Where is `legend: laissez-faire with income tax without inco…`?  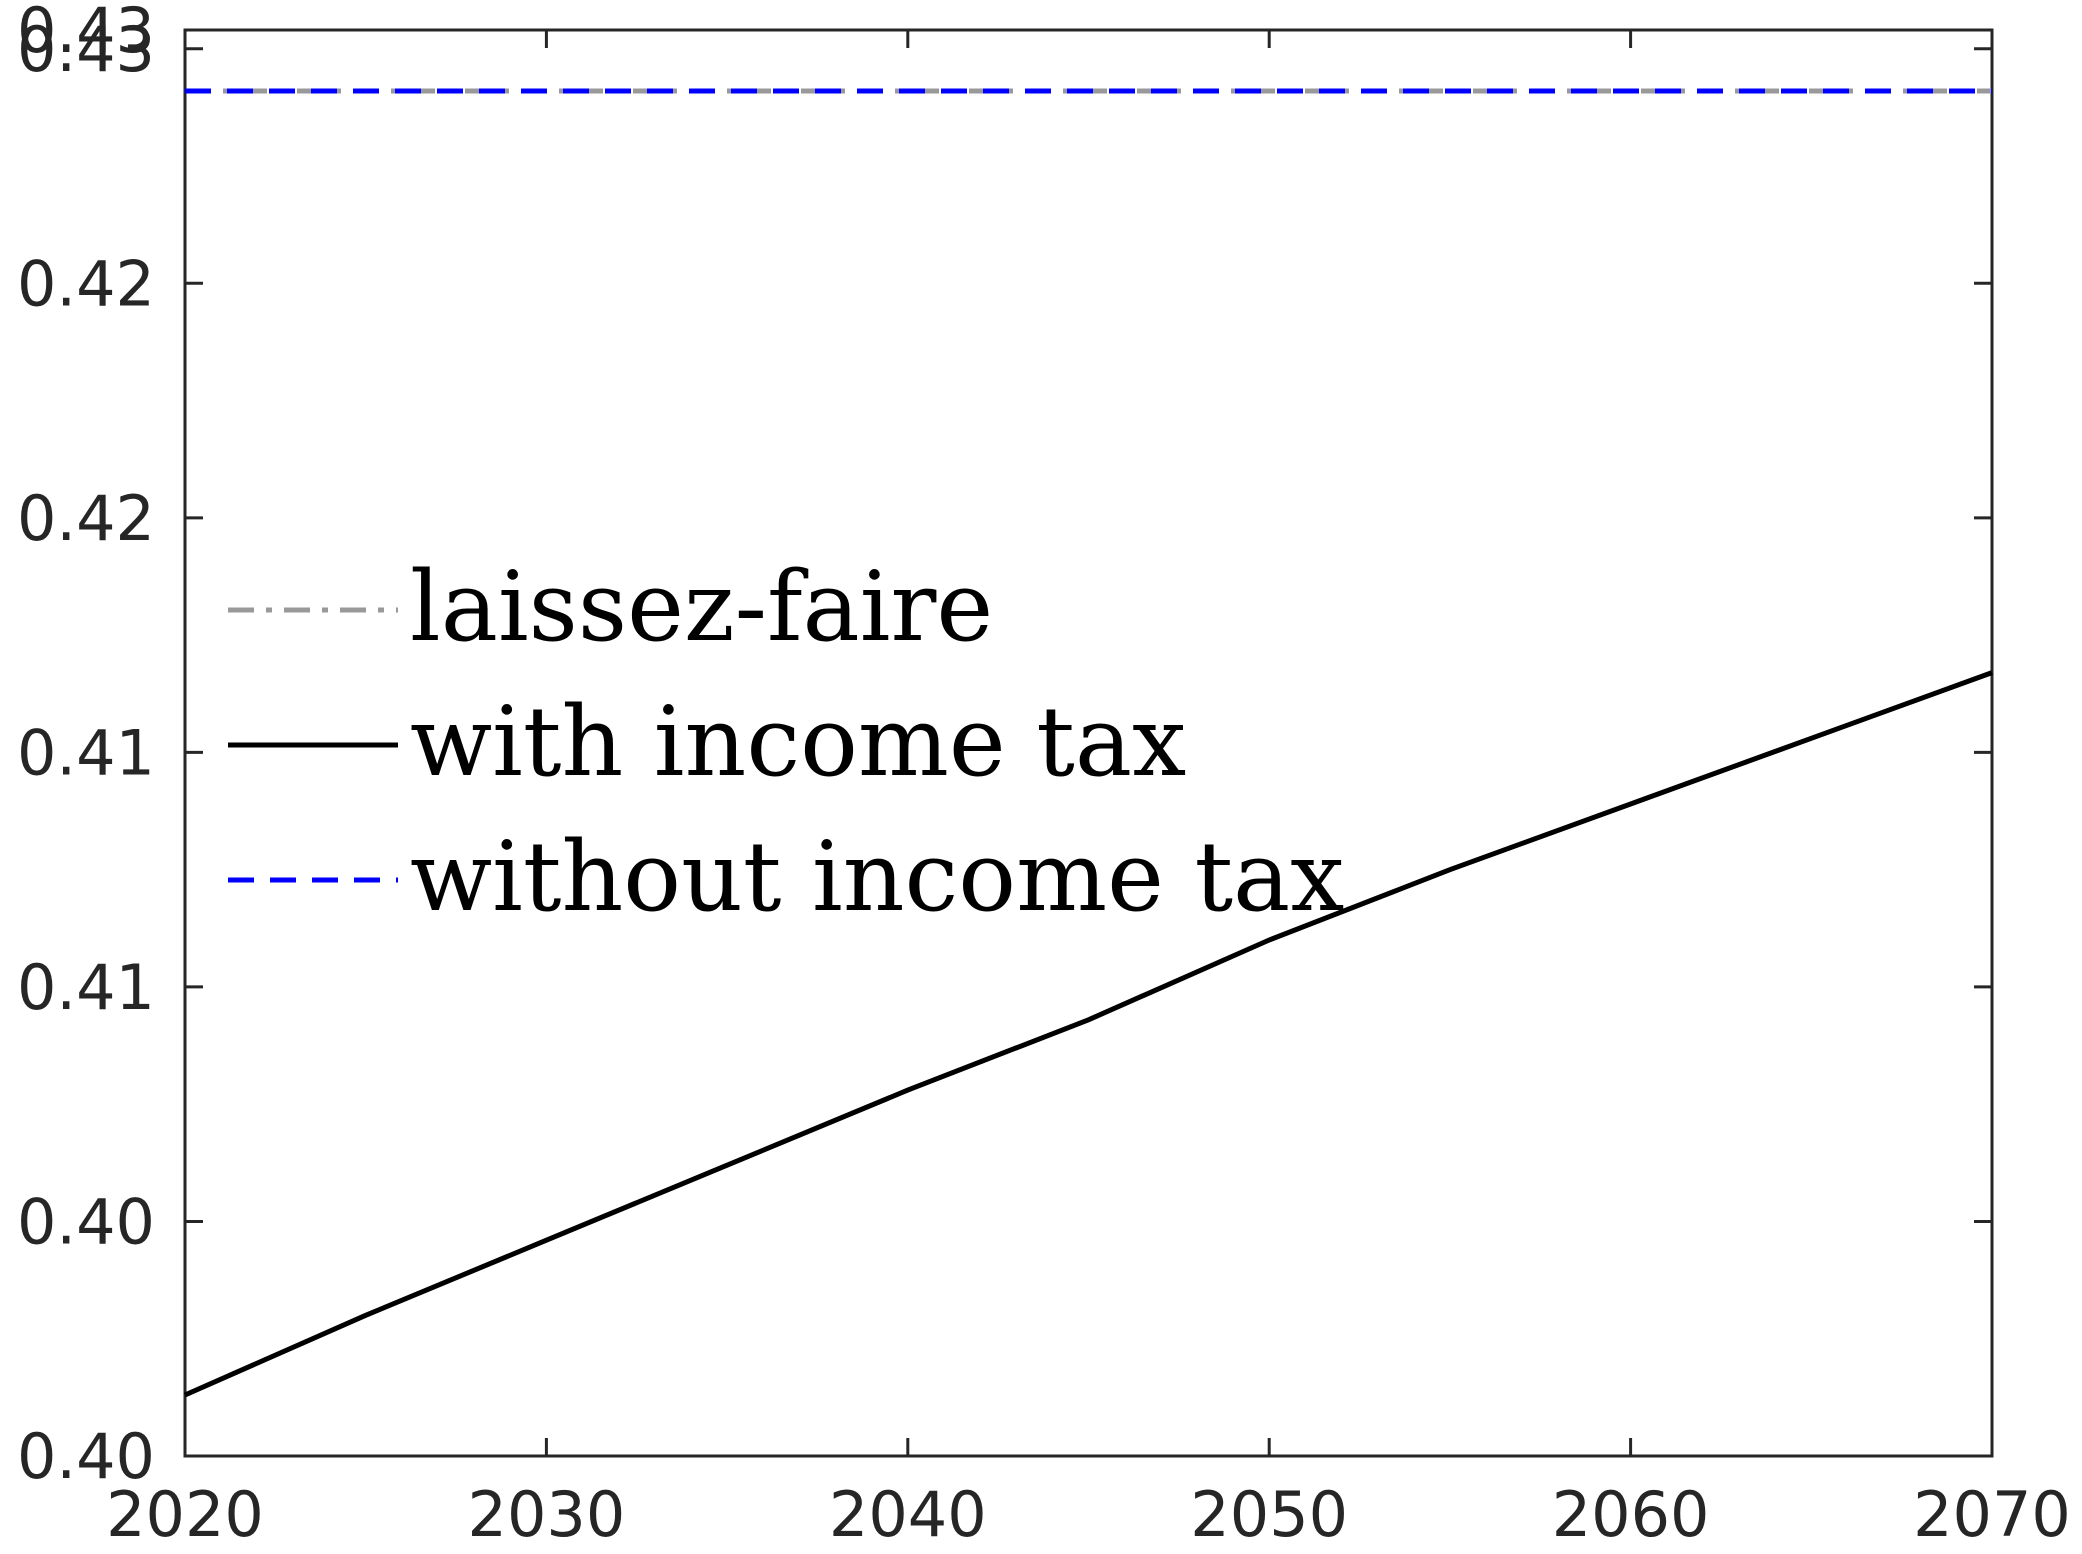 legend: laissez-faire with income tax without inco… is located at coordinates (786, 742).